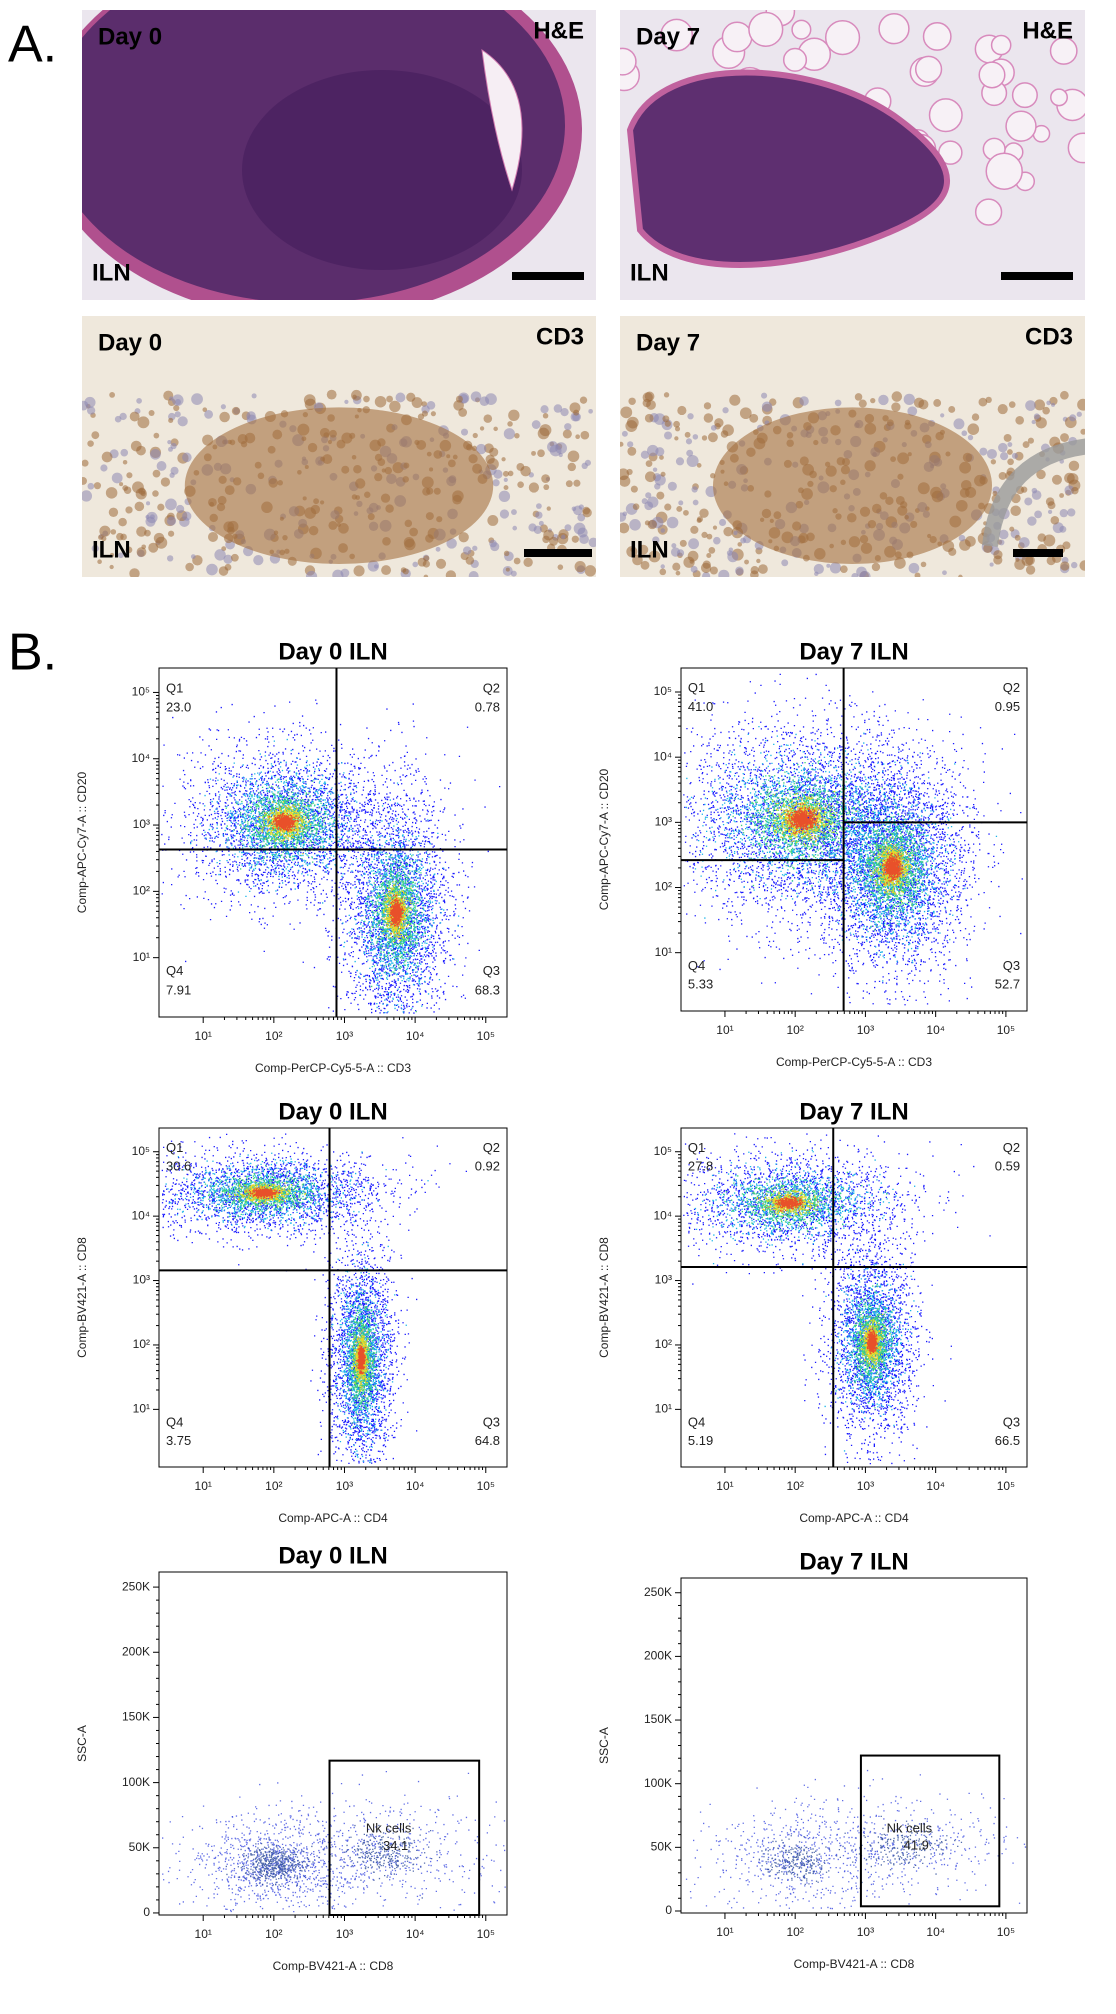 The width and height of the screenshot is (1116, 2014). I want to click on y-tick-label: 50K, so click(139, 1847).